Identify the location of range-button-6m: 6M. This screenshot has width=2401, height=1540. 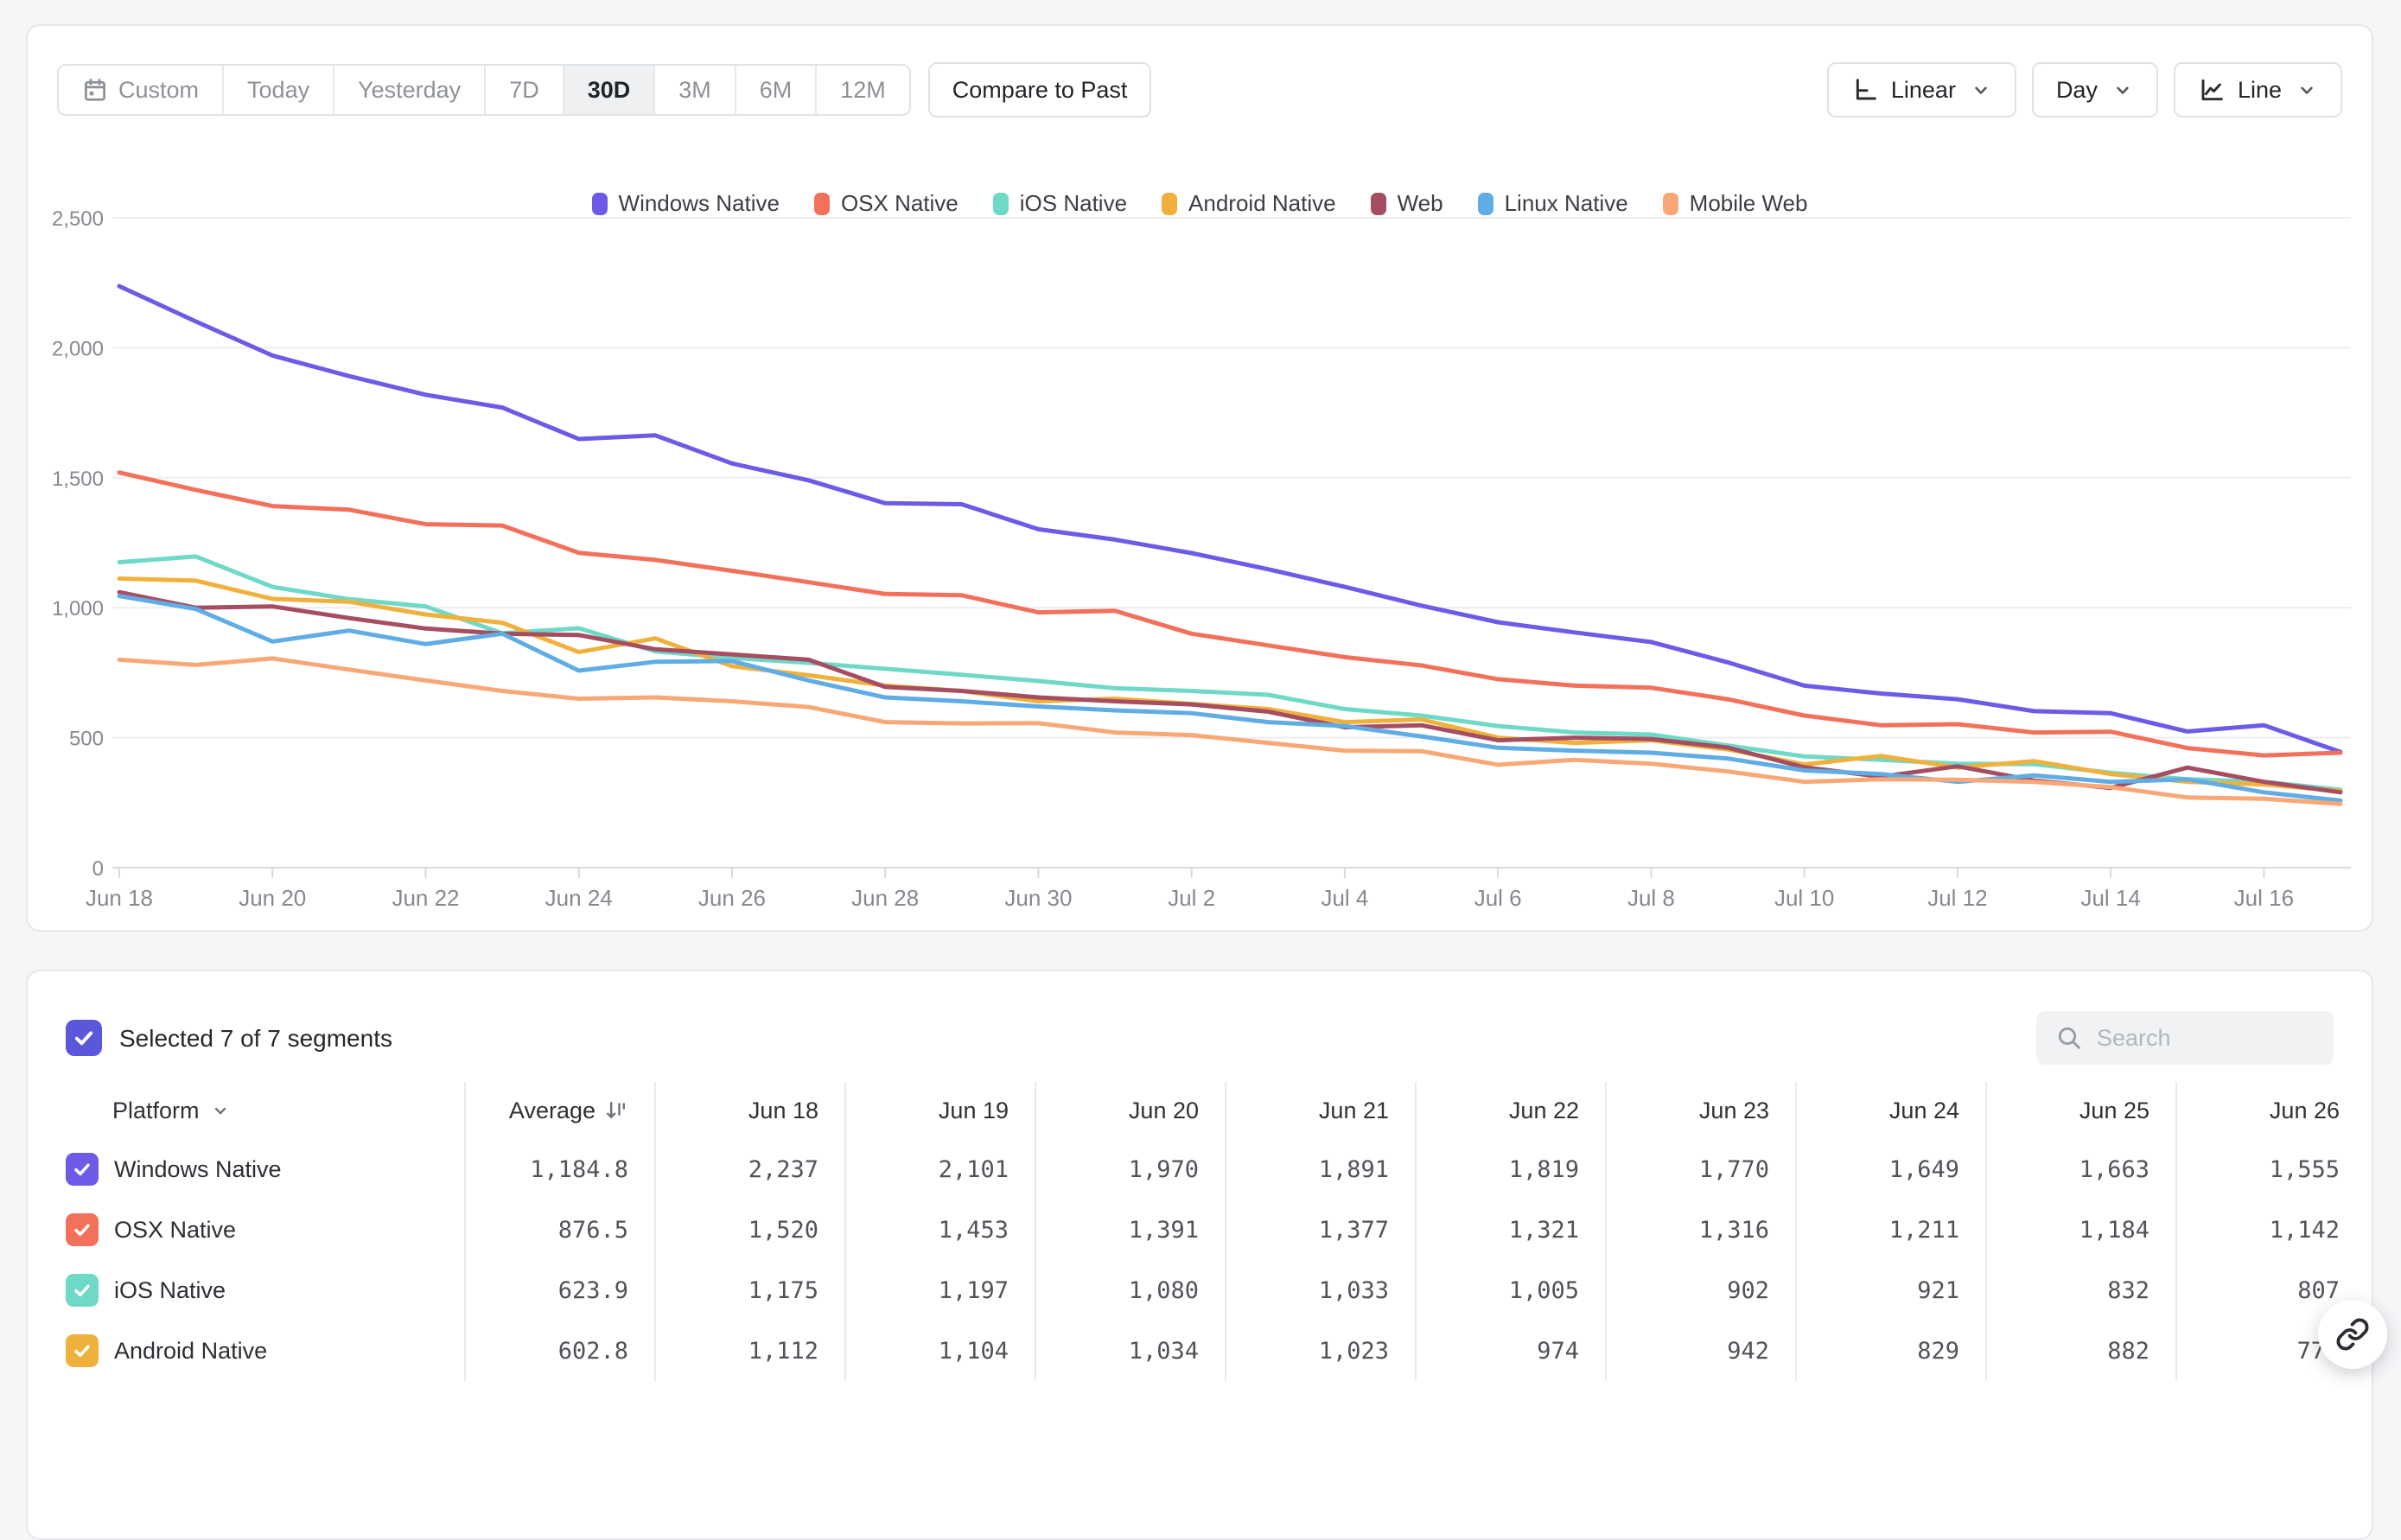
(775, 90).